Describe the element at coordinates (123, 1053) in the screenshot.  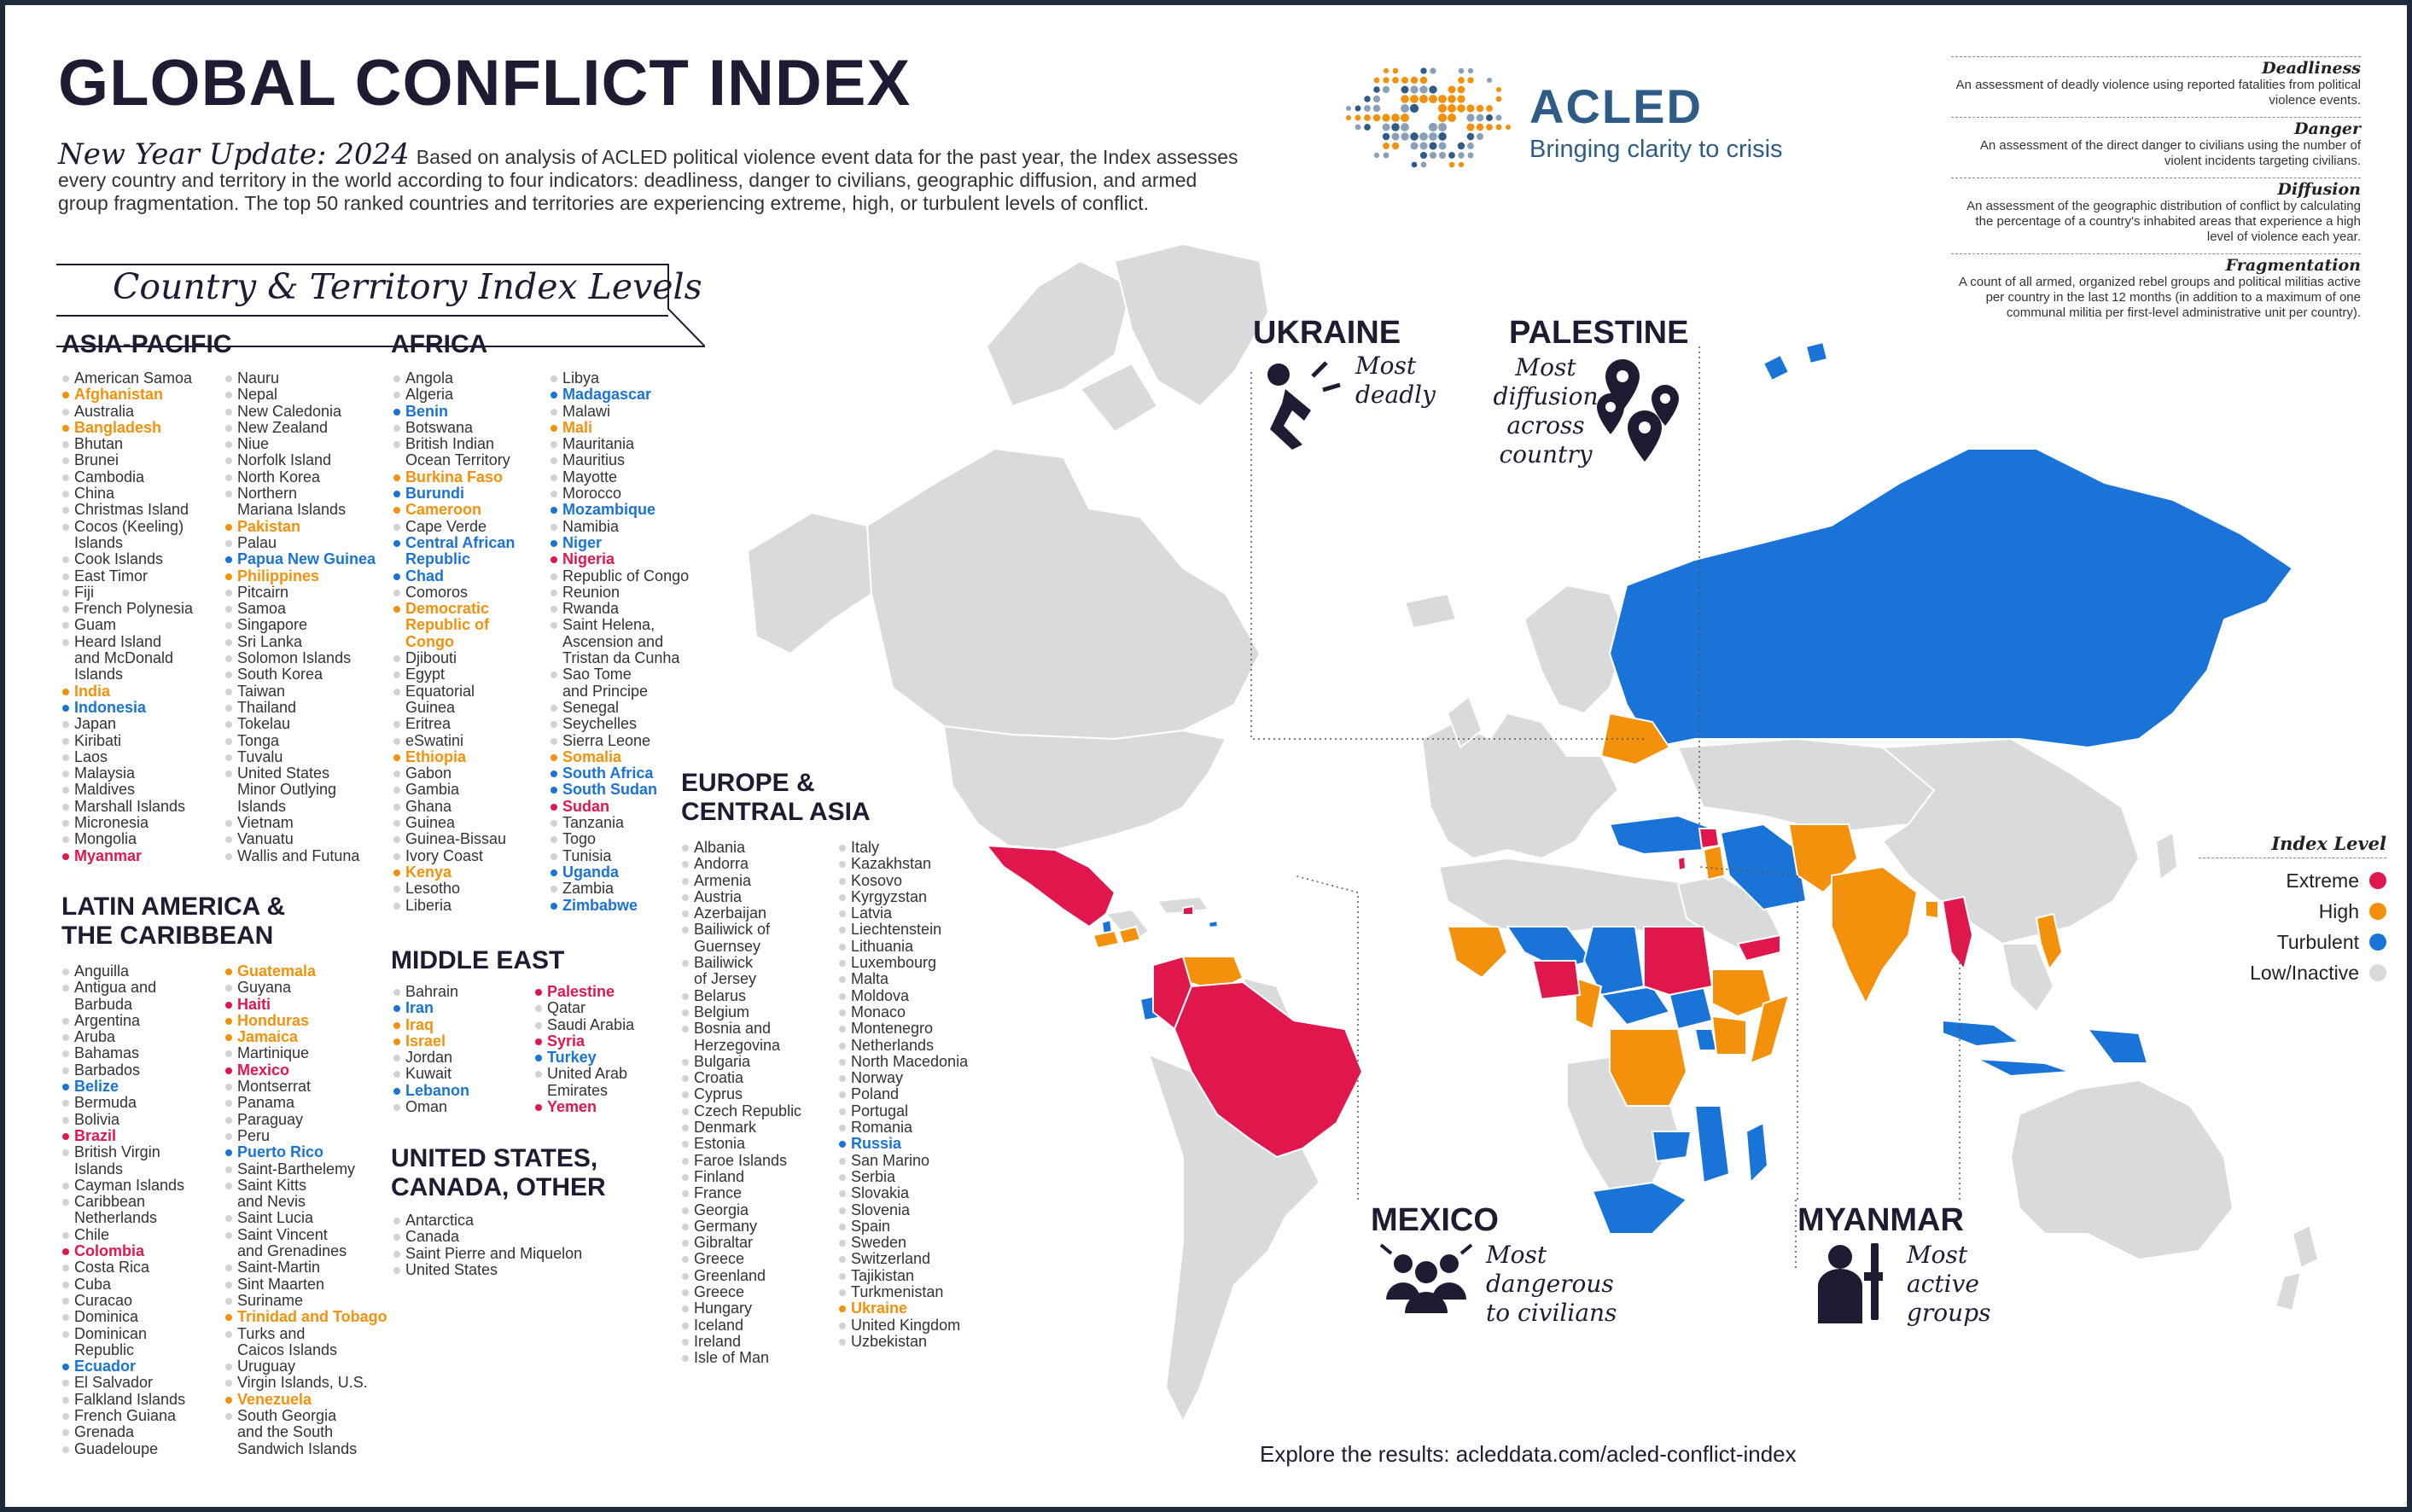
I see `country-item: Bahamas` at that location.